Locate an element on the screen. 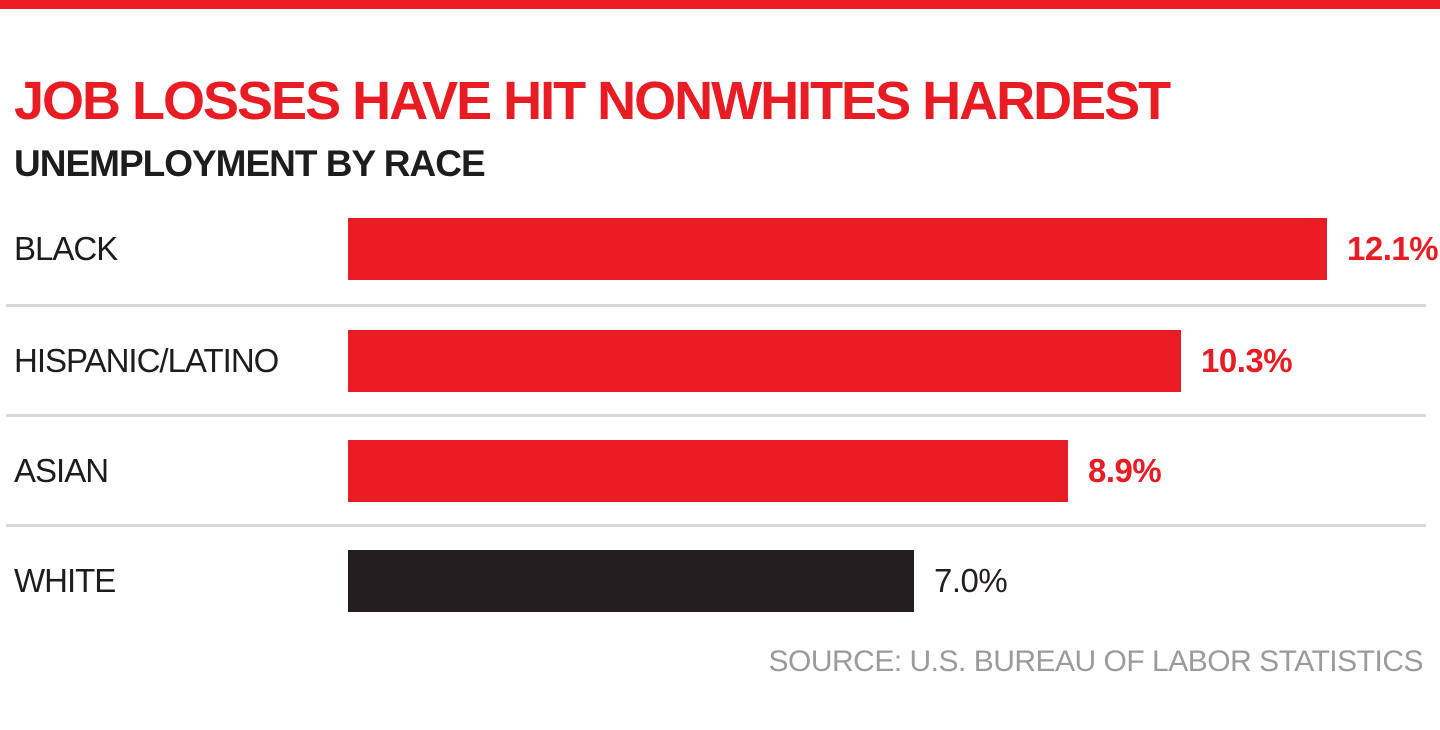 This screenshot has width=1440, height=730. page-title: JOB LOSSES HAVE HIT NONWHITES HARDEST is located at coordinates (592, 101).